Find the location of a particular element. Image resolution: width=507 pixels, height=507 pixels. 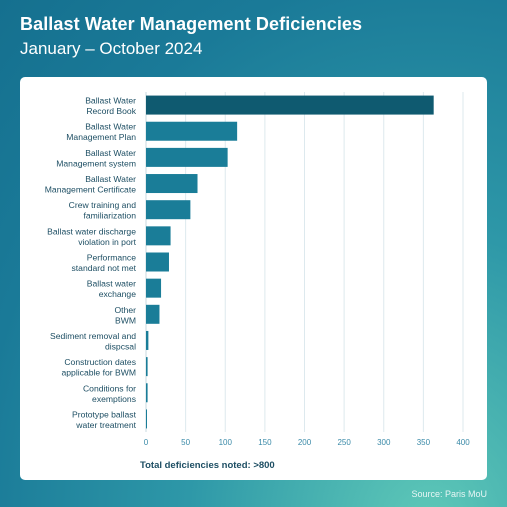

source-credit: Source: Paris MoU is located at coordinates (449, 494).